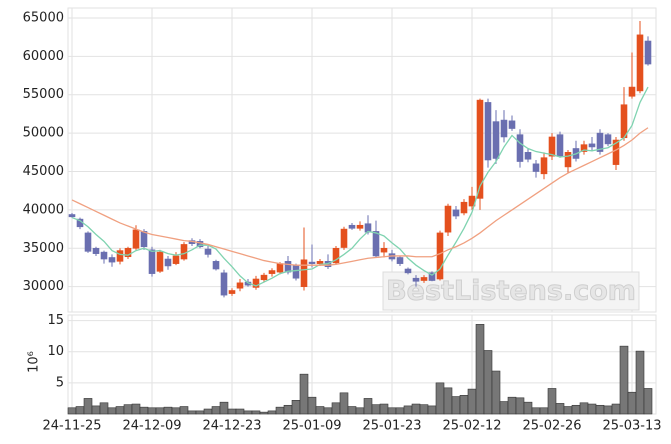 The height and width of the screenshot is (444, 671). Describe the element at coordinates (43, 248) in the screenshot. I see `y-tick-label: 35000` at that location.